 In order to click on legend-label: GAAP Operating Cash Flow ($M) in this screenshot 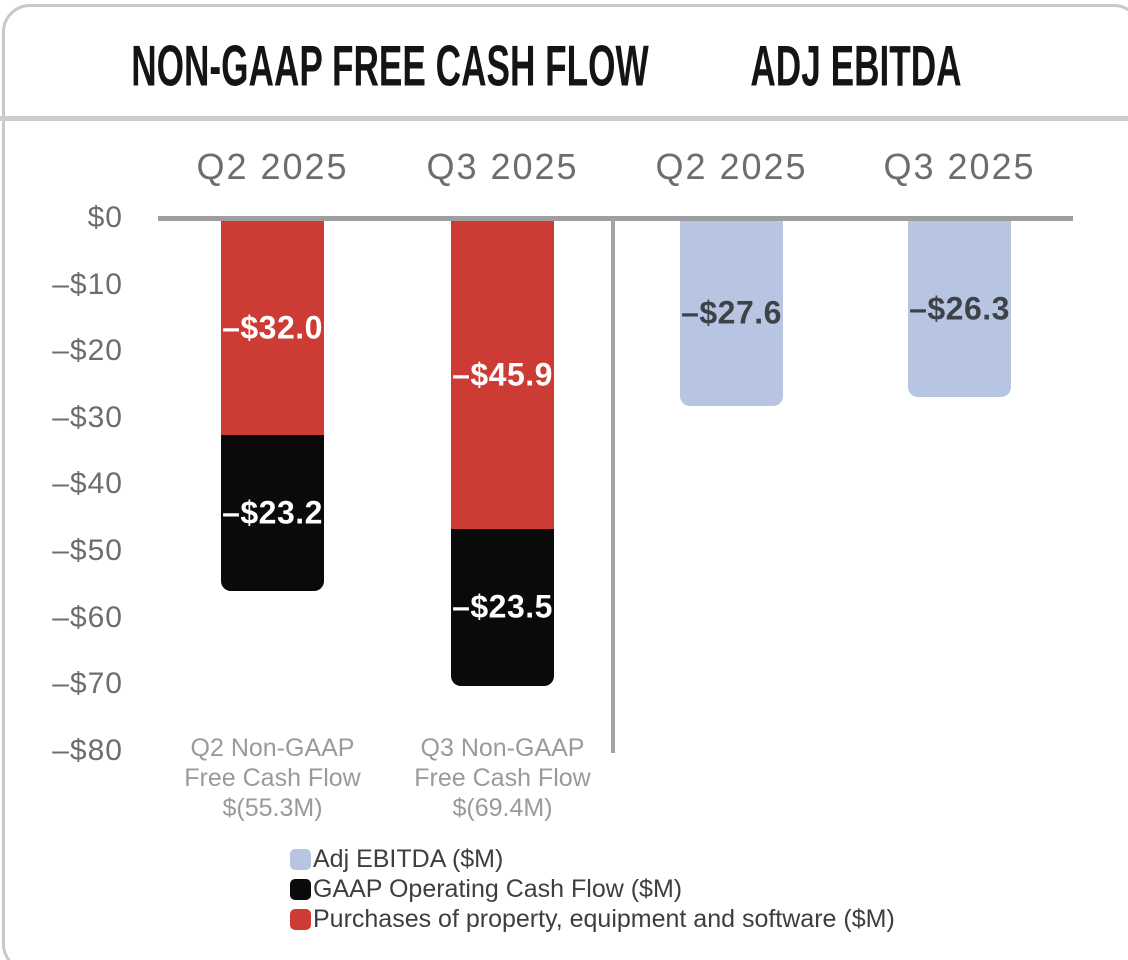, I will do `click(498, 888)`.